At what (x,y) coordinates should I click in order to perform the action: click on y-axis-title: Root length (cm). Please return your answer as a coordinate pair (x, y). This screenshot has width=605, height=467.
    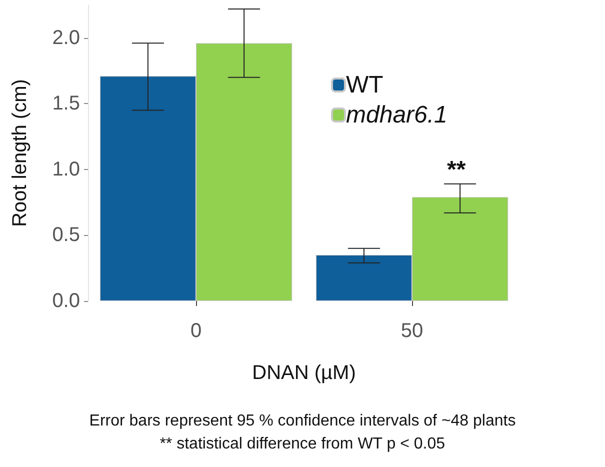
    Looking at the image, I should click on (20, 153).